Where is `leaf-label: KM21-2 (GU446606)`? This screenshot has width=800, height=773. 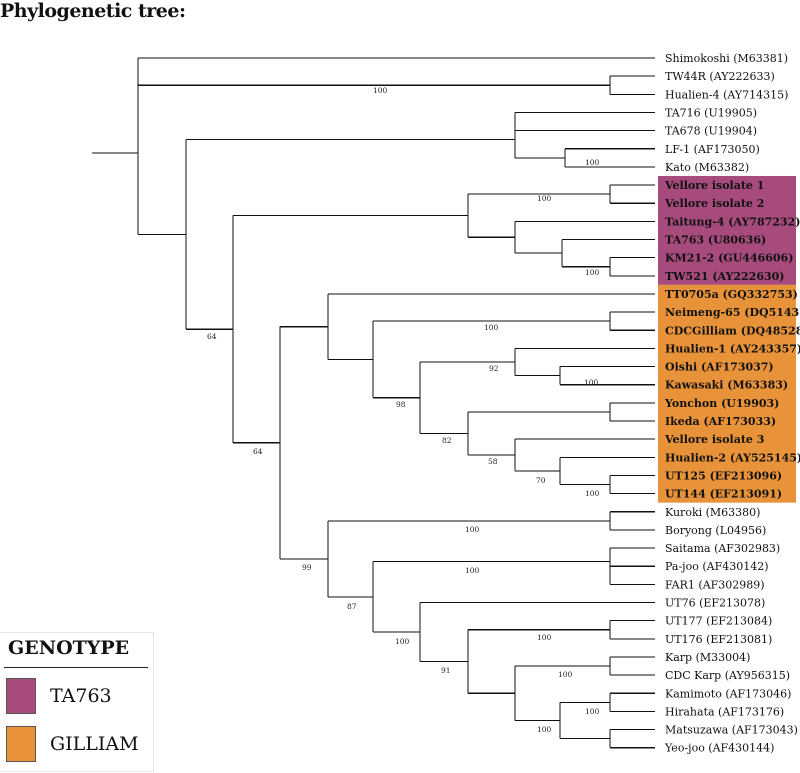 leaf-label: KM21-2 (GU446606) is located at coordinates (729, 258).